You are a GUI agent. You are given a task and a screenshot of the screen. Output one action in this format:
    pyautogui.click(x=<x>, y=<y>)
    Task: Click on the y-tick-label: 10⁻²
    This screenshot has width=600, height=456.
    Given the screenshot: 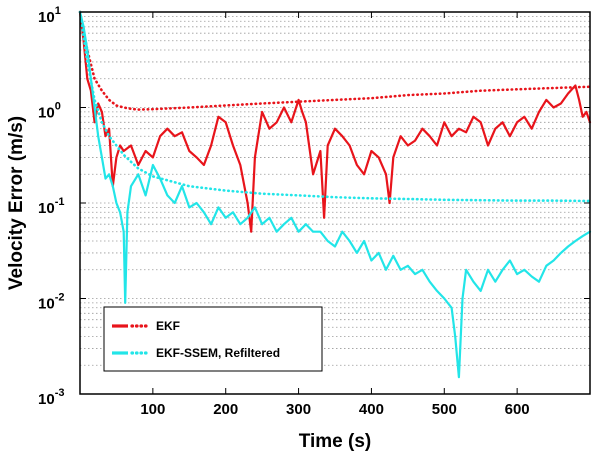 What is the action you would take?
    pyautogui.click(x=51, y=302)
    